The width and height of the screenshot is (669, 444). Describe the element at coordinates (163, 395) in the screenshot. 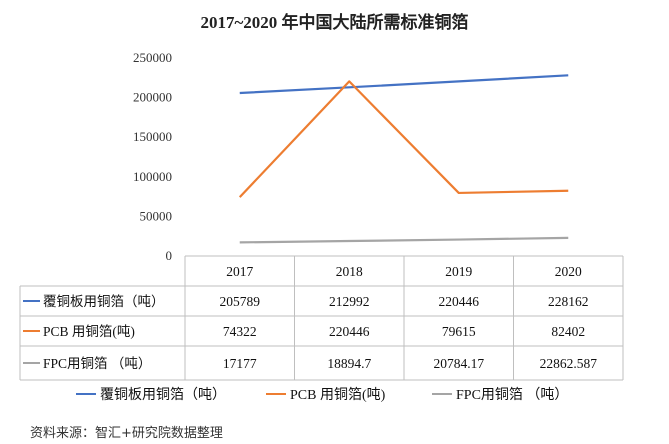

I see `legend-label: 覆铜板用铜箔（吨）` at that location.